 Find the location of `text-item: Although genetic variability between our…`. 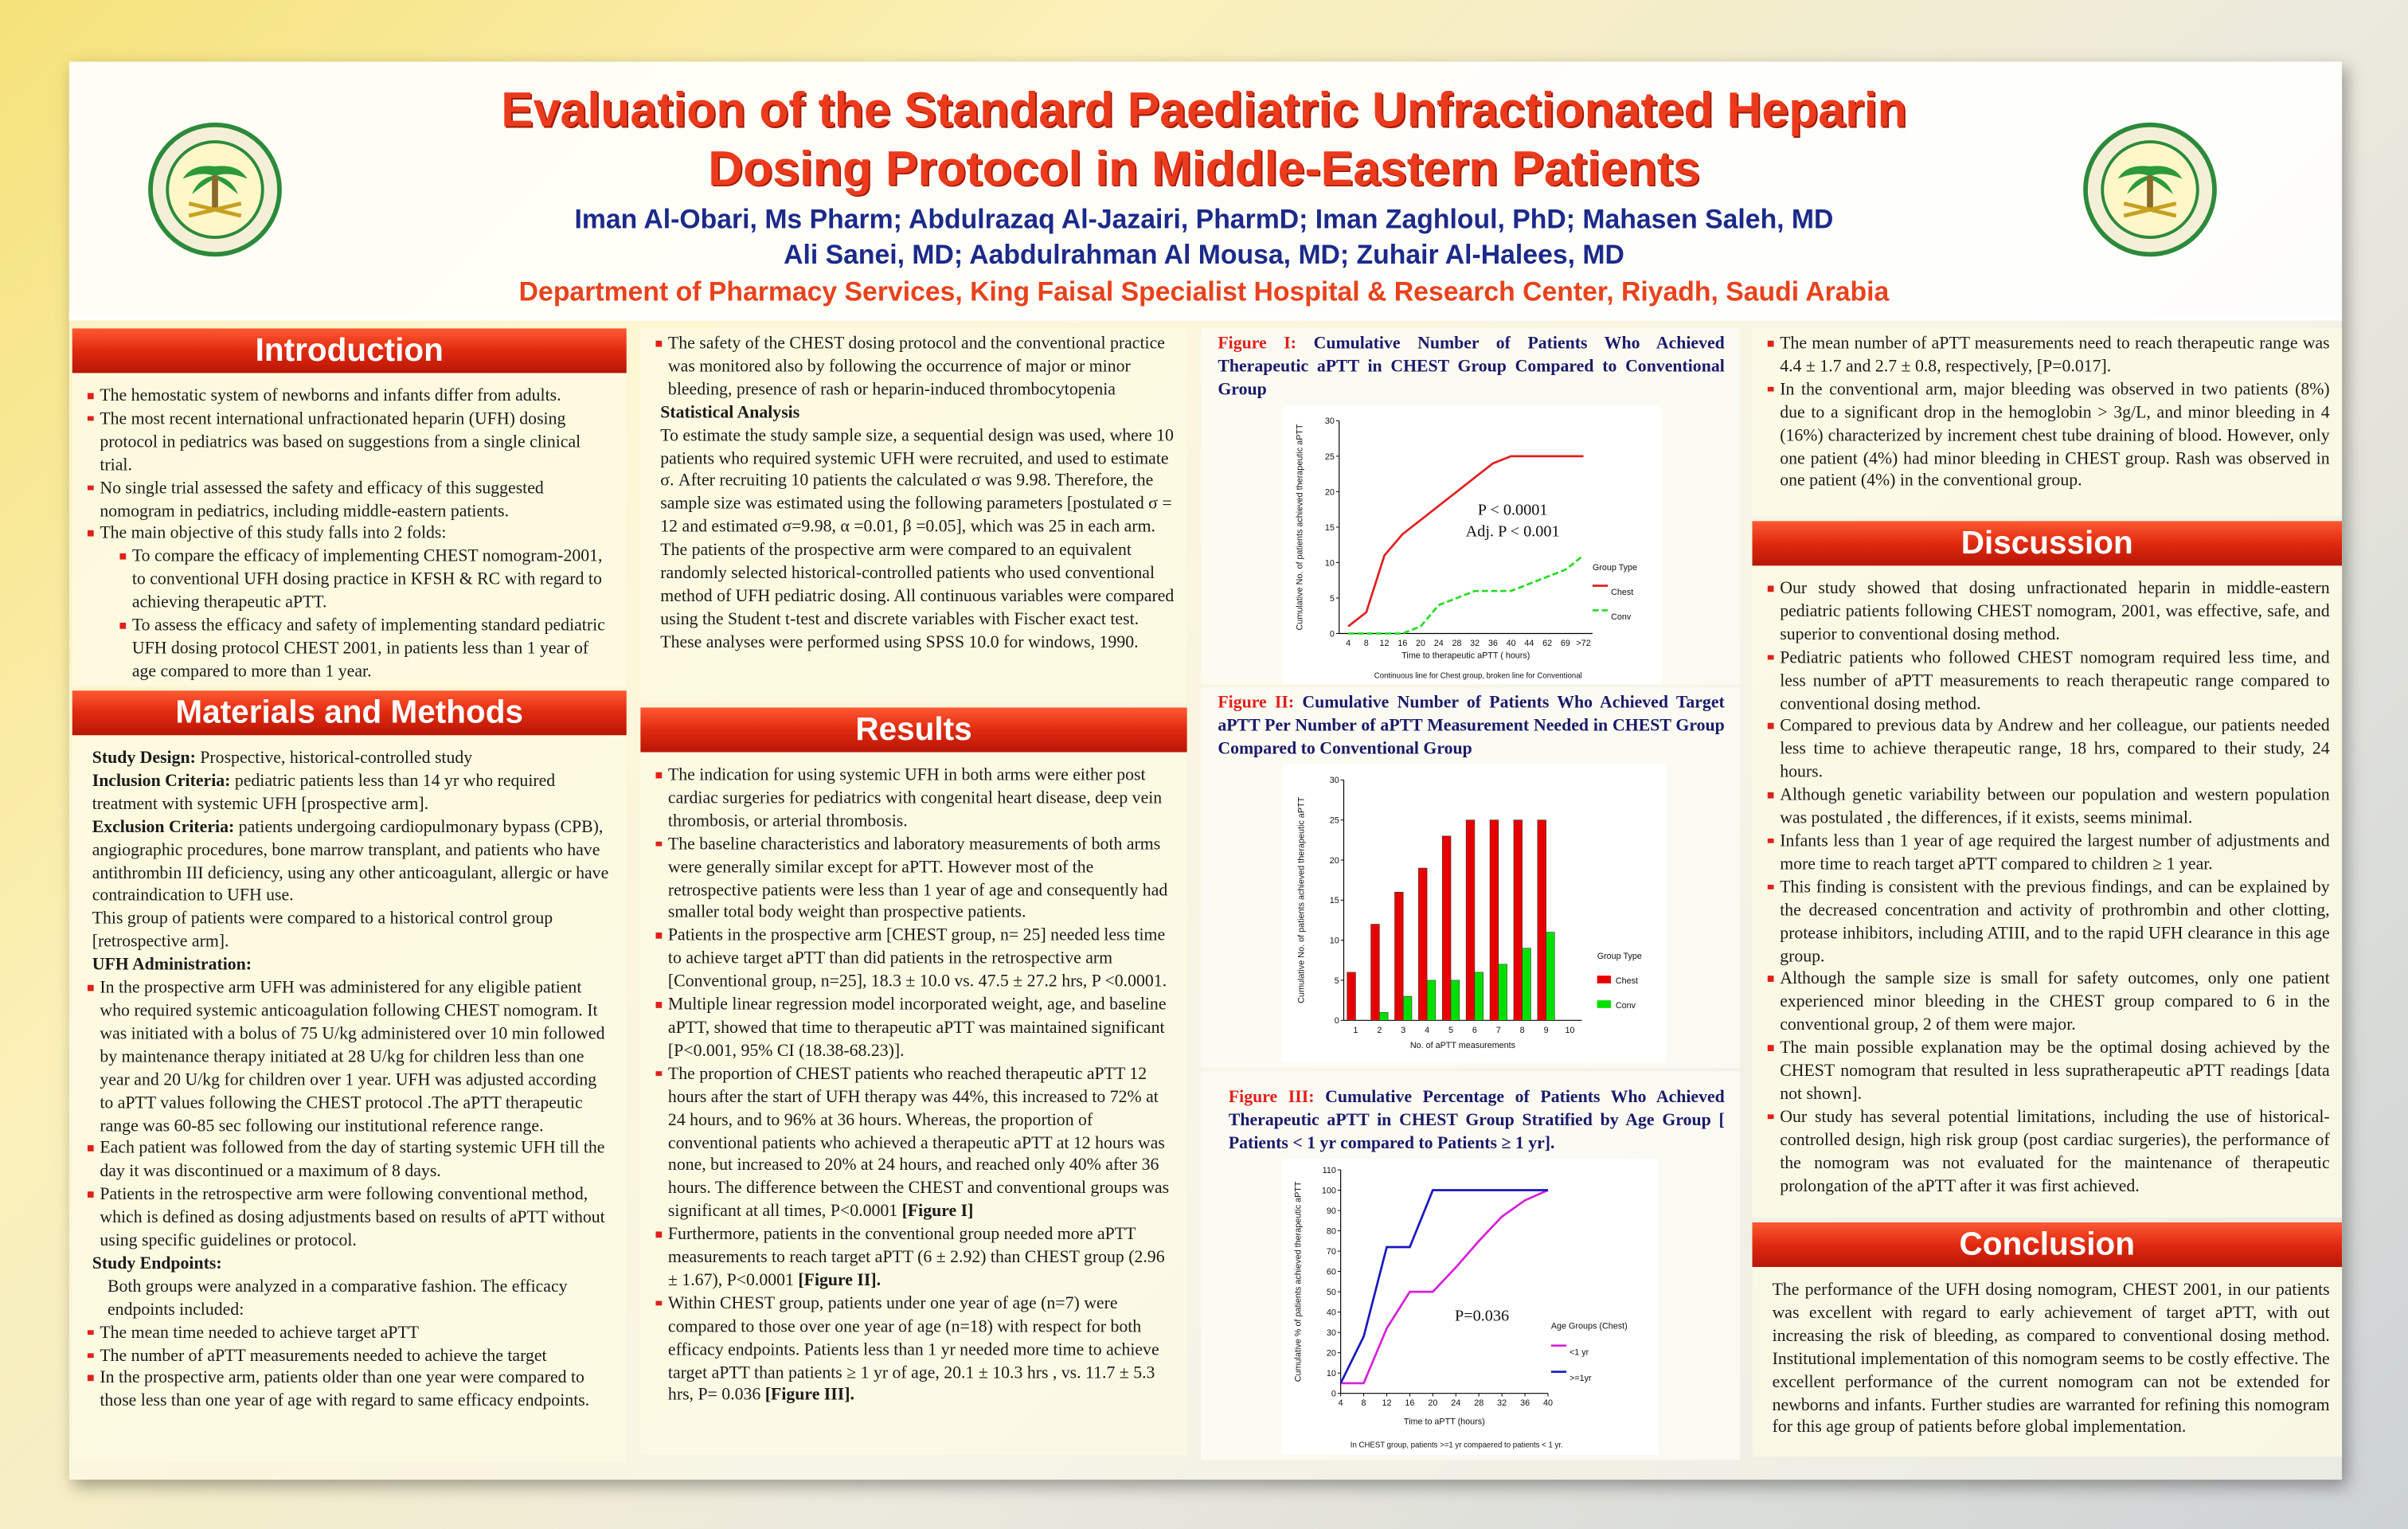

text-item: Although genetic variability between our… is located at coordinates (2048, 807).